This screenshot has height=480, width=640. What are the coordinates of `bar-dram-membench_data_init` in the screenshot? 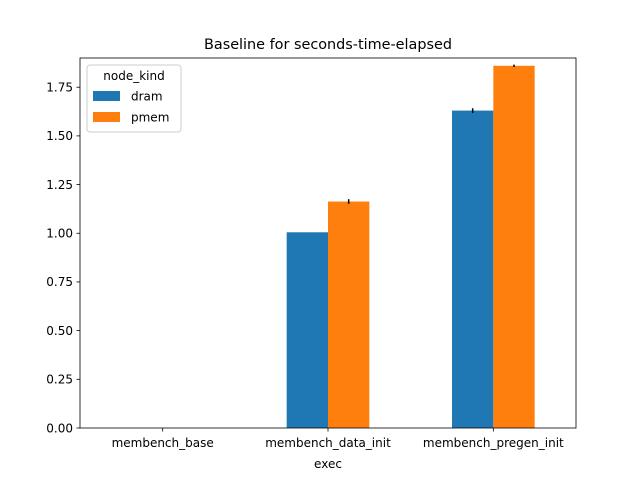 It's located at (307, 330).